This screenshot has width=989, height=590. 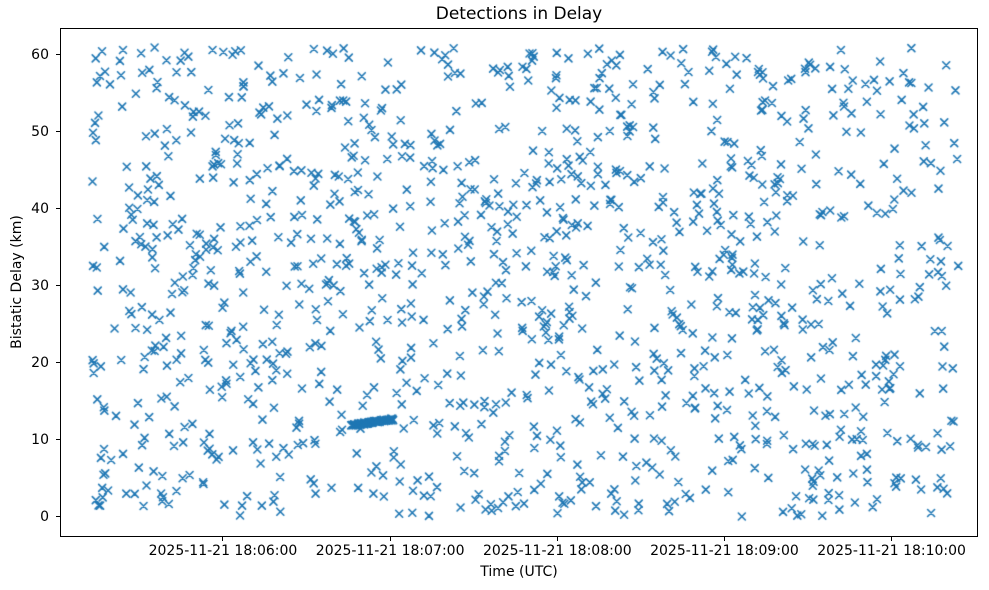 I want to click on x-tick-label: 2025-11-21 18:06:00, so click(x=223, y=551).